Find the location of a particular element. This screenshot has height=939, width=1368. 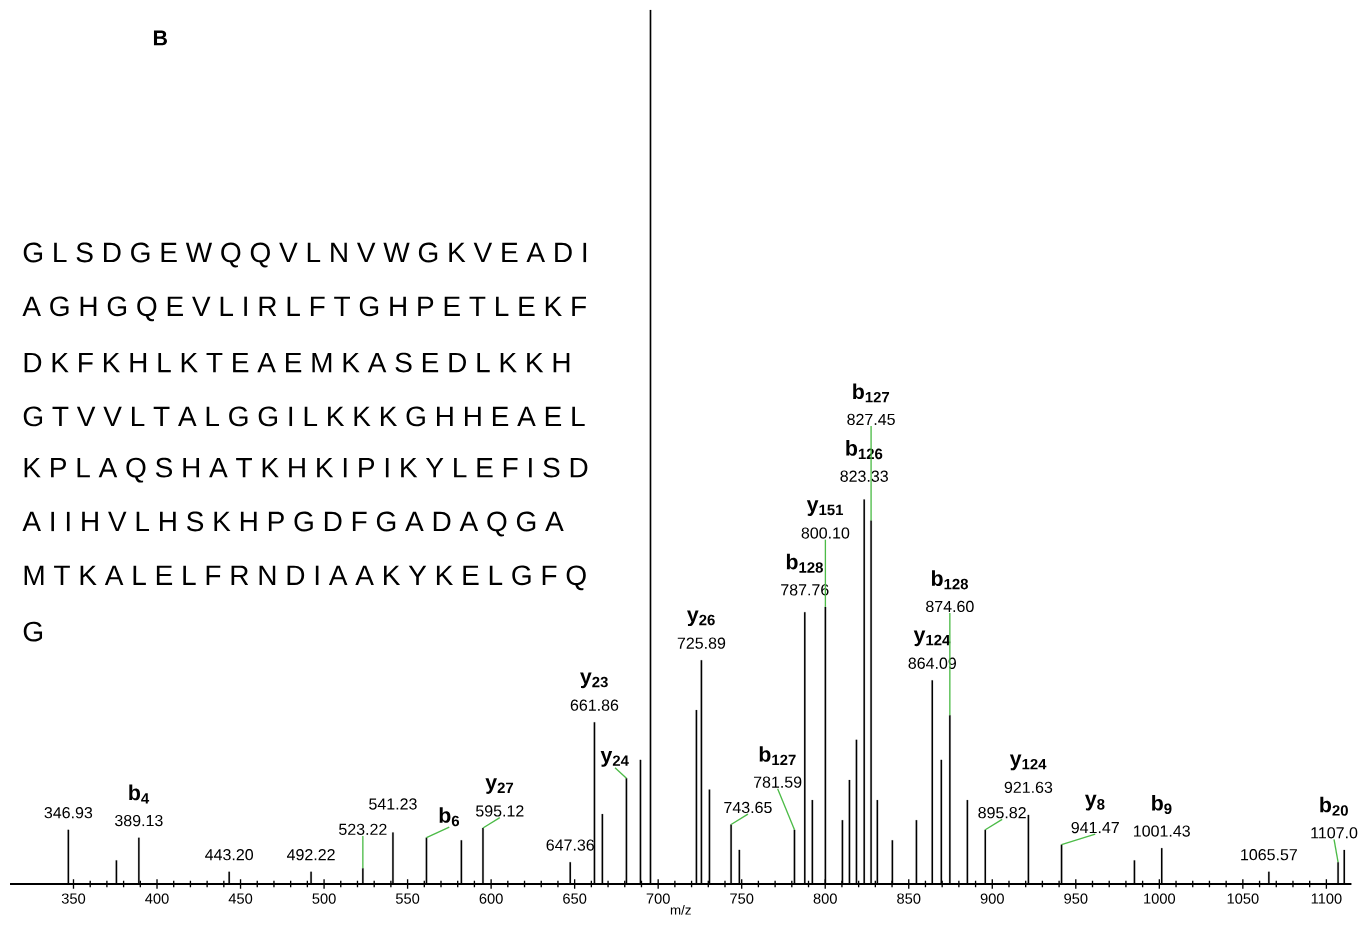

annotation: A G H G Q E V L I R L F T G H P E T L E K F is located at coordinates (304, 309).